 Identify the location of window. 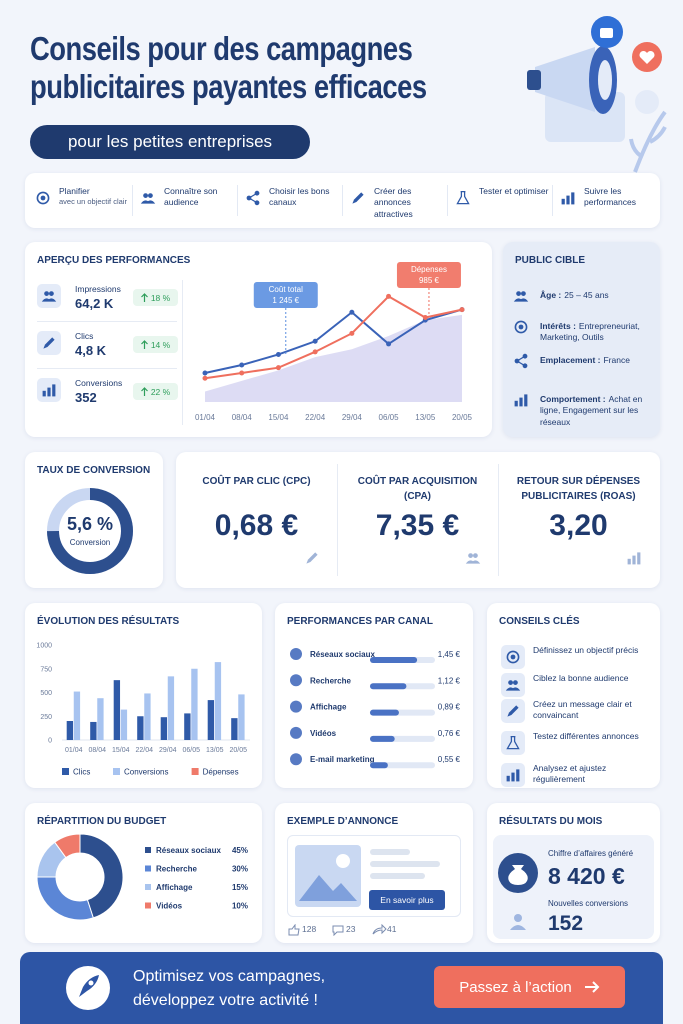
(91, 983).